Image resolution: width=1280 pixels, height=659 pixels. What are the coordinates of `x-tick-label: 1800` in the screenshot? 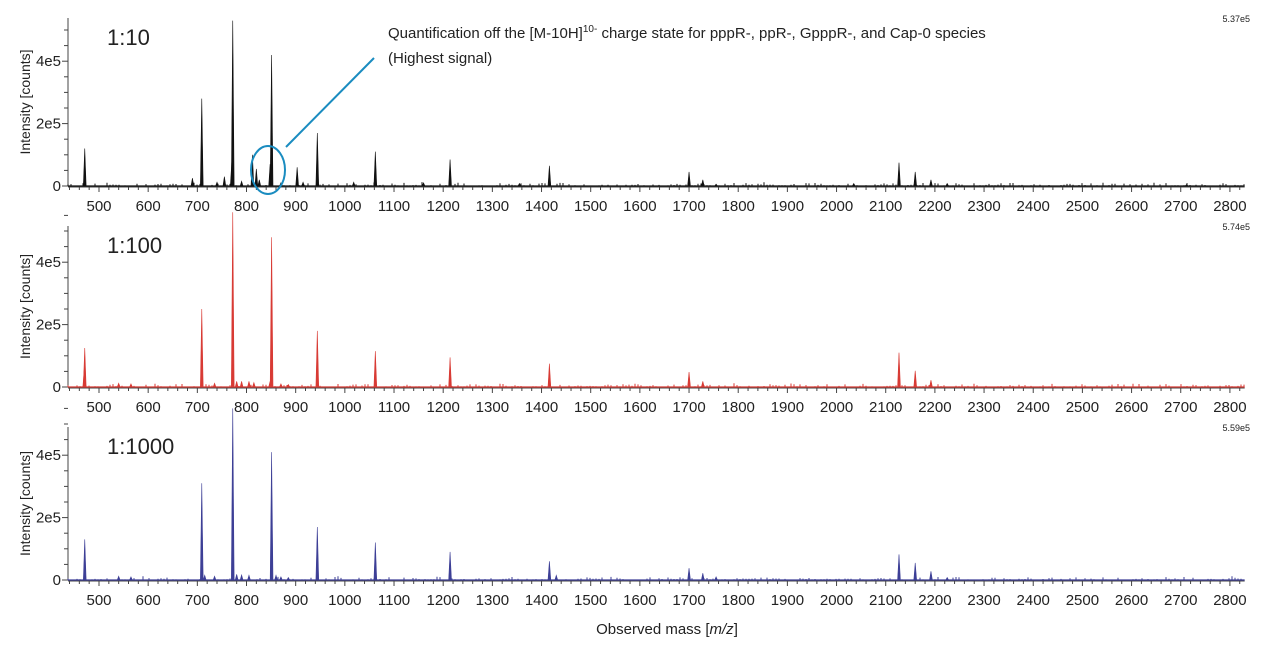 It's located at (738, 600).